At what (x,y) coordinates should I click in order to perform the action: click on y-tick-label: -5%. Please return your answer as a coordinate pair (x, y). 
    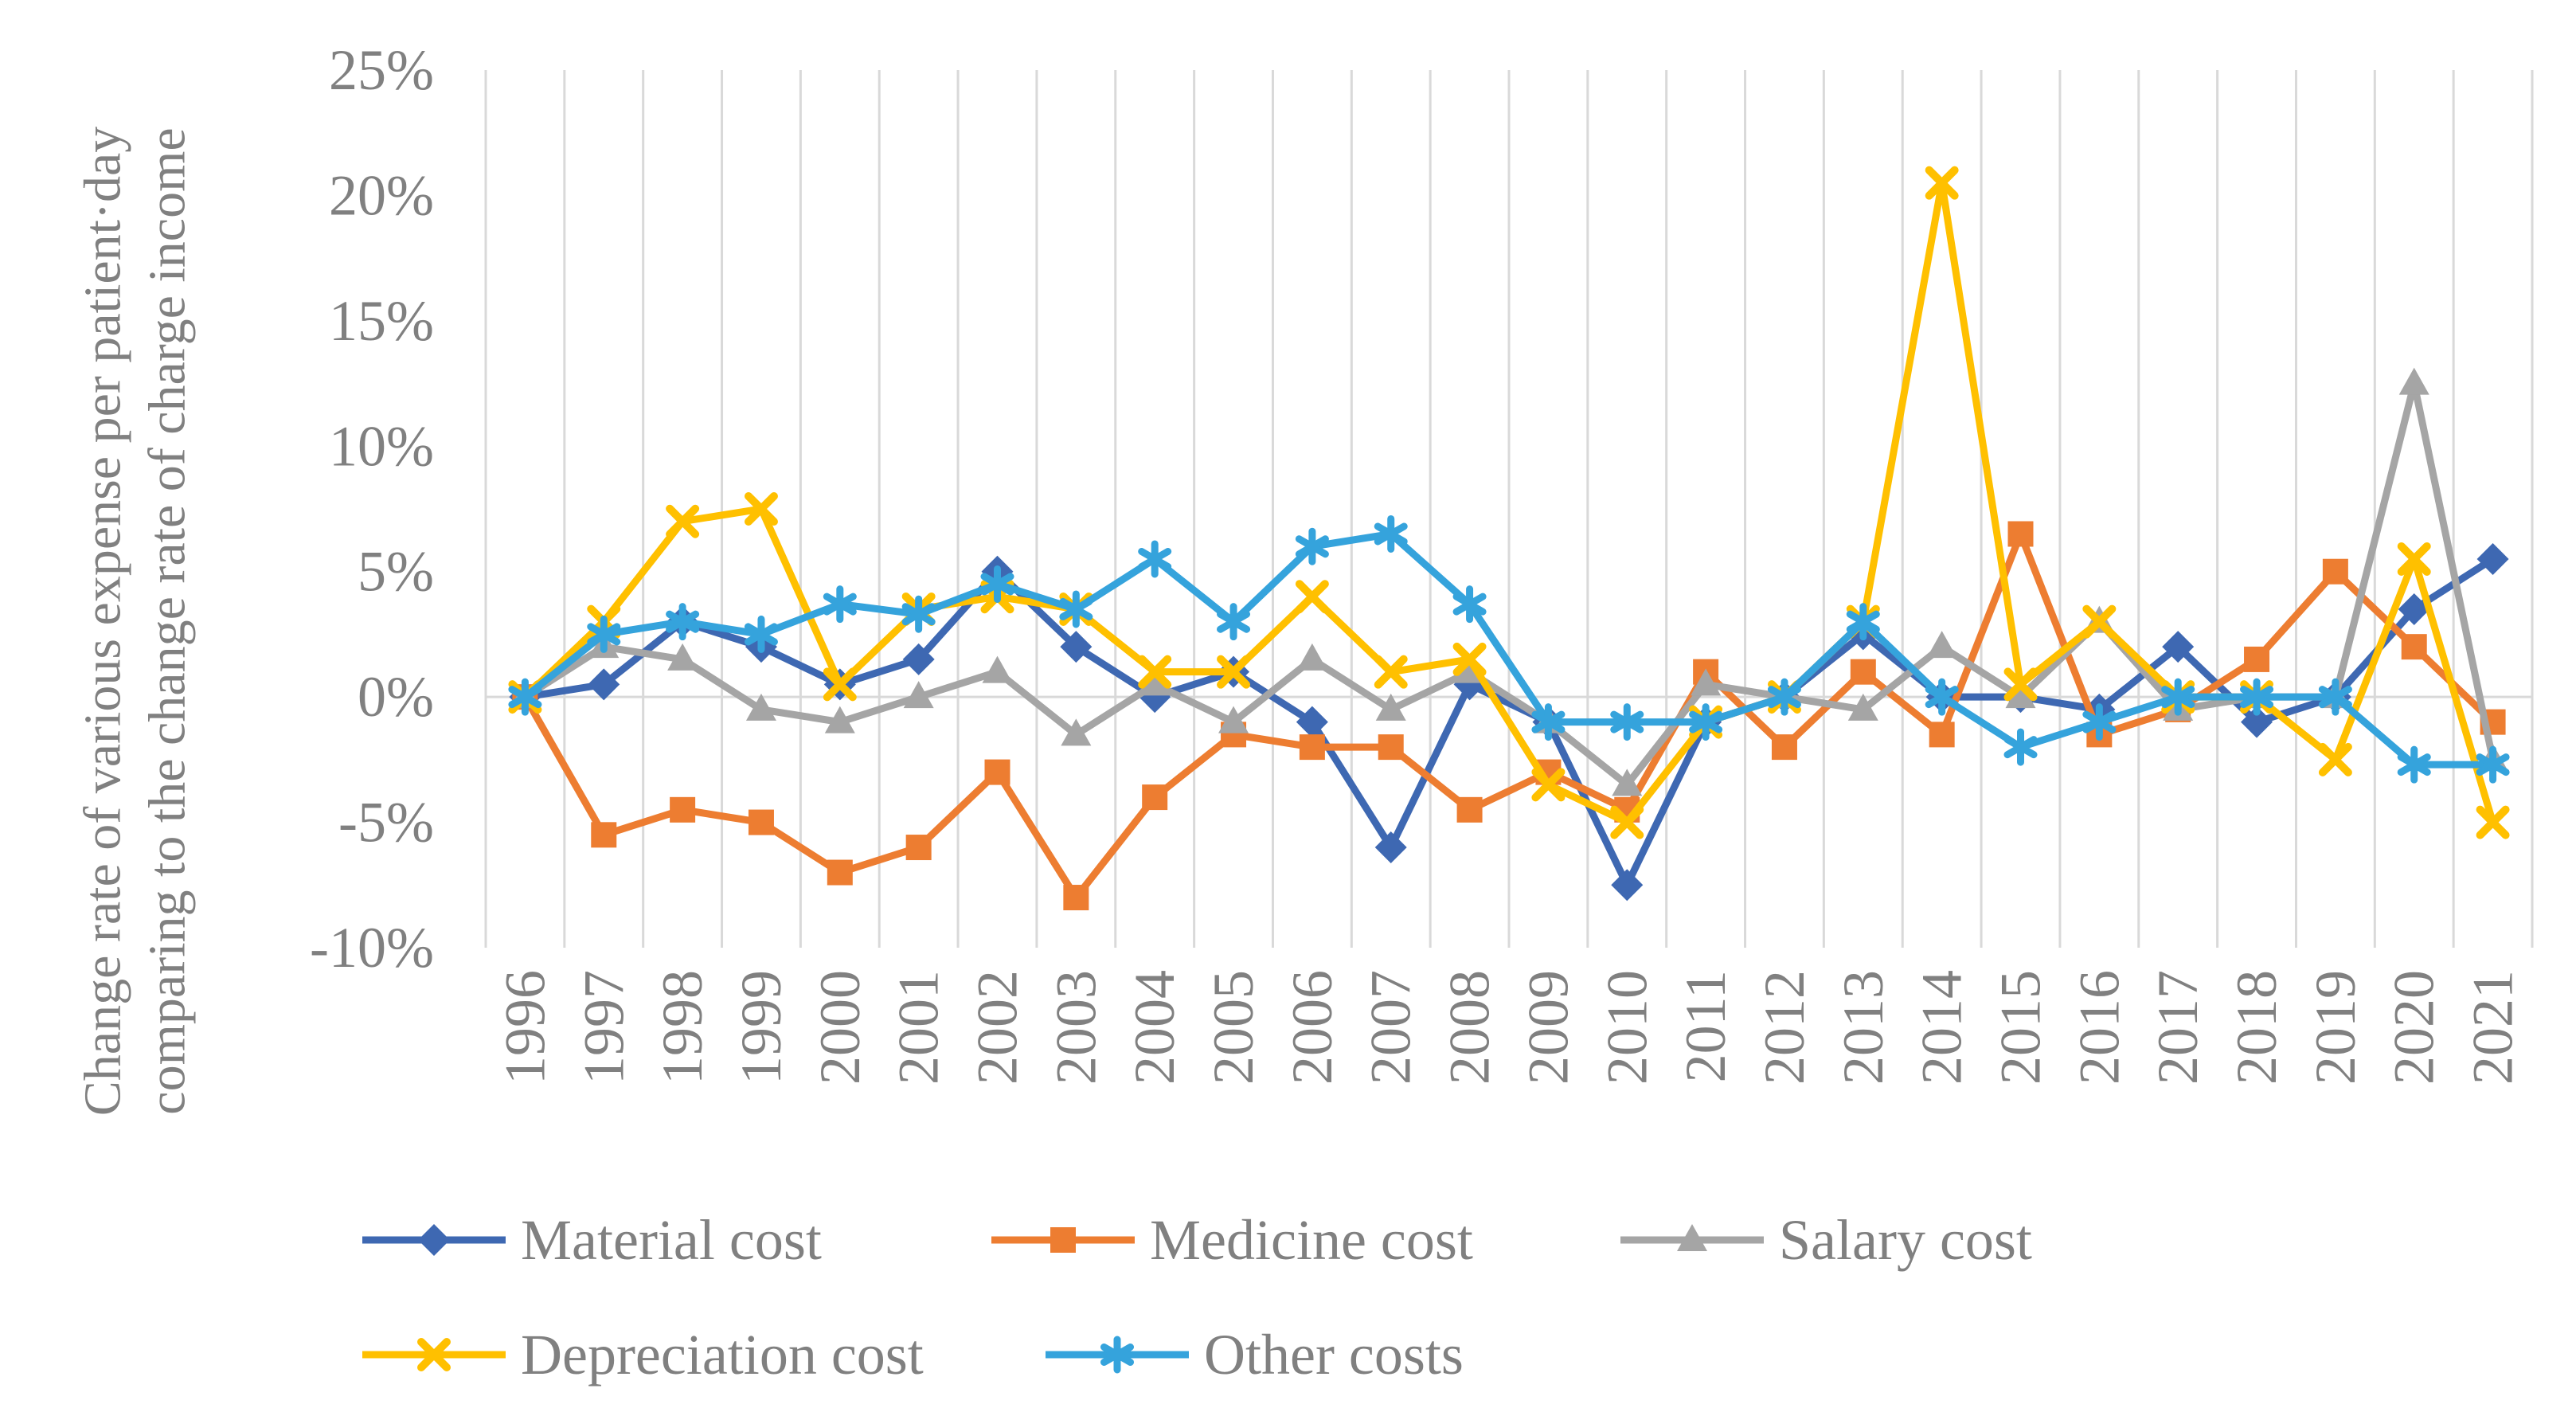
    Looking at the image, I should click on (386, 823).